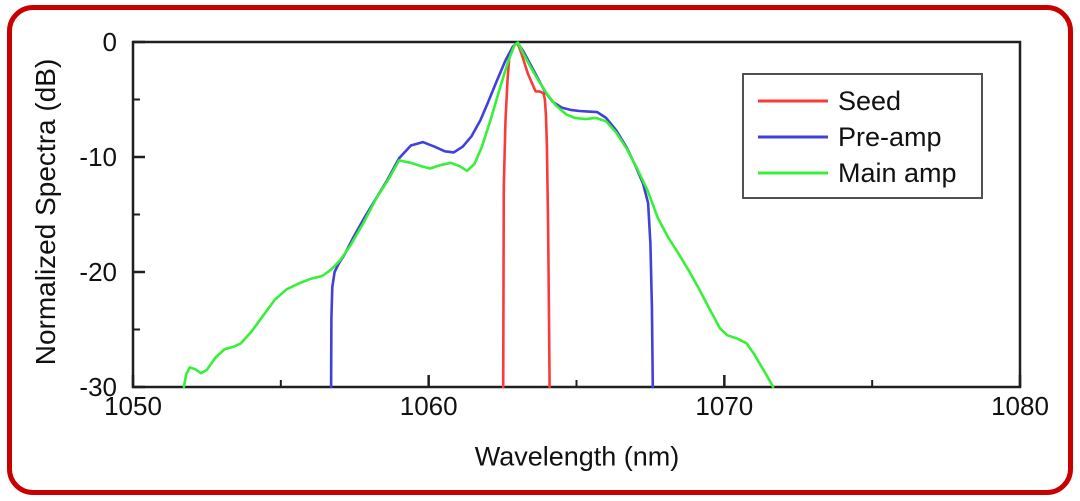 This screenshot has width=1080, height=501. Describe the element at coordinates (98, 157) in the screenshot. I see `y-tick-label: -10` at that location.